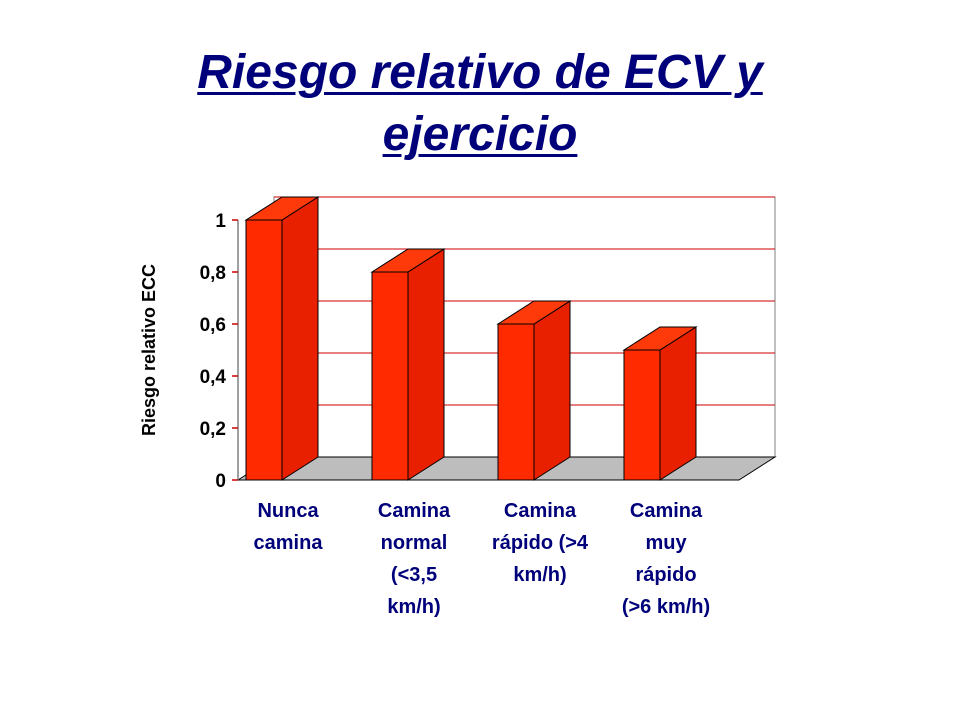  What do you see at coordinates (666, 543) in the screenshot?
I see `category-label-line: muy` at bounding box center [666, 543].